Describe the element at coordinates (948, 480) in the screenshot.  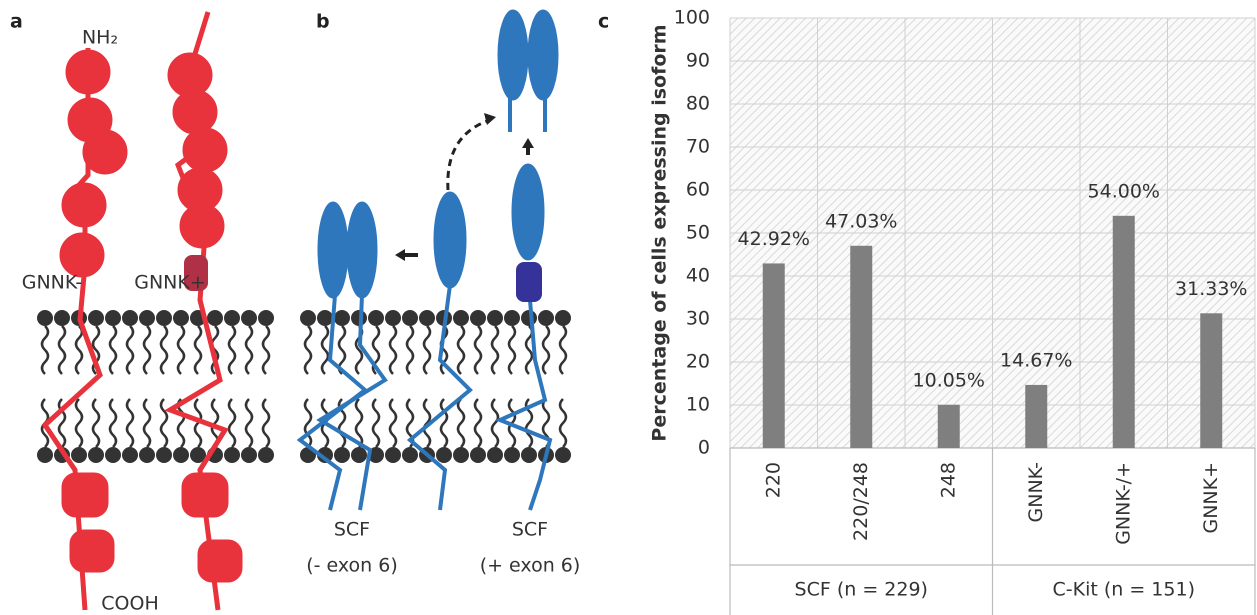
I see `x-tick-label: 248` at that location.